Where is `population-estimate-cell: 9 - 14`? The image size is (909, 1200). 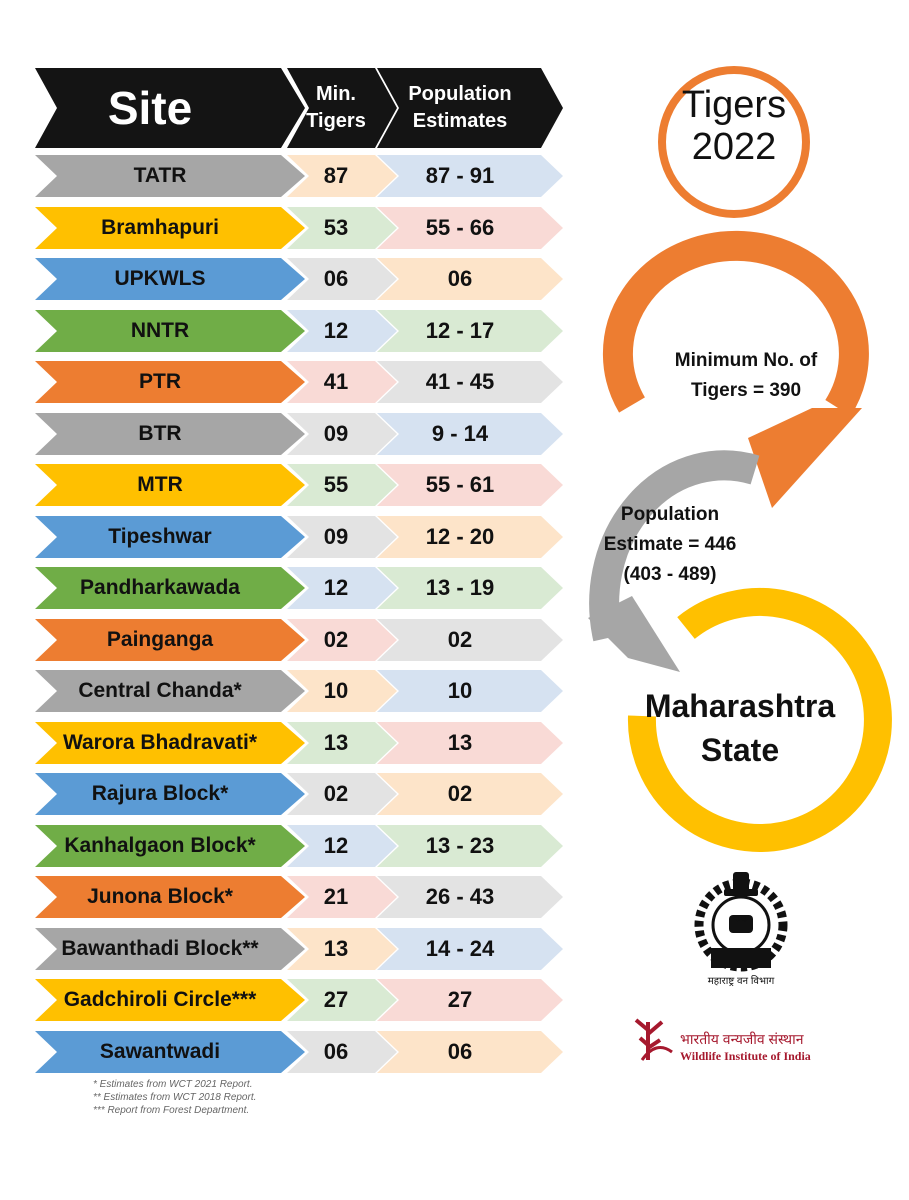
population-estimate-cell: 9 - 14 is located at coordinates (470, 434).